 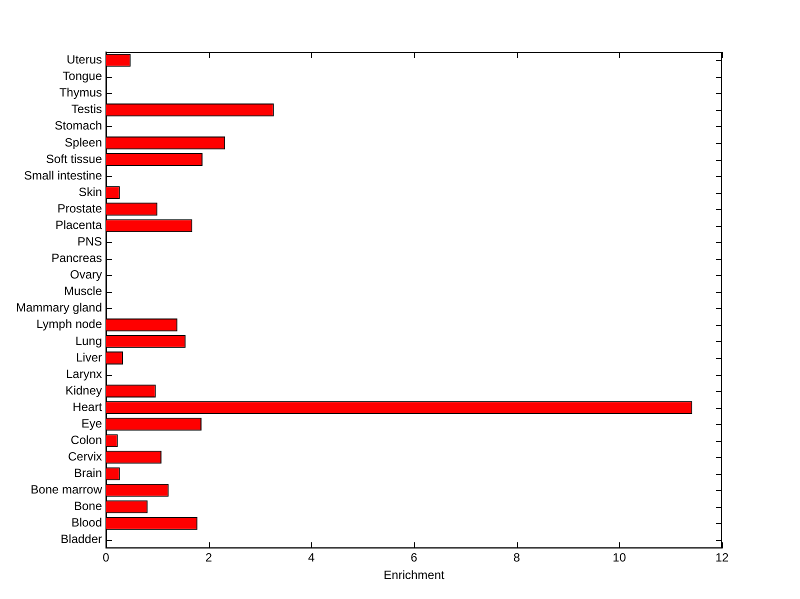 I want to click on y-tick-label: Stomach, so click(x=78, y=125).